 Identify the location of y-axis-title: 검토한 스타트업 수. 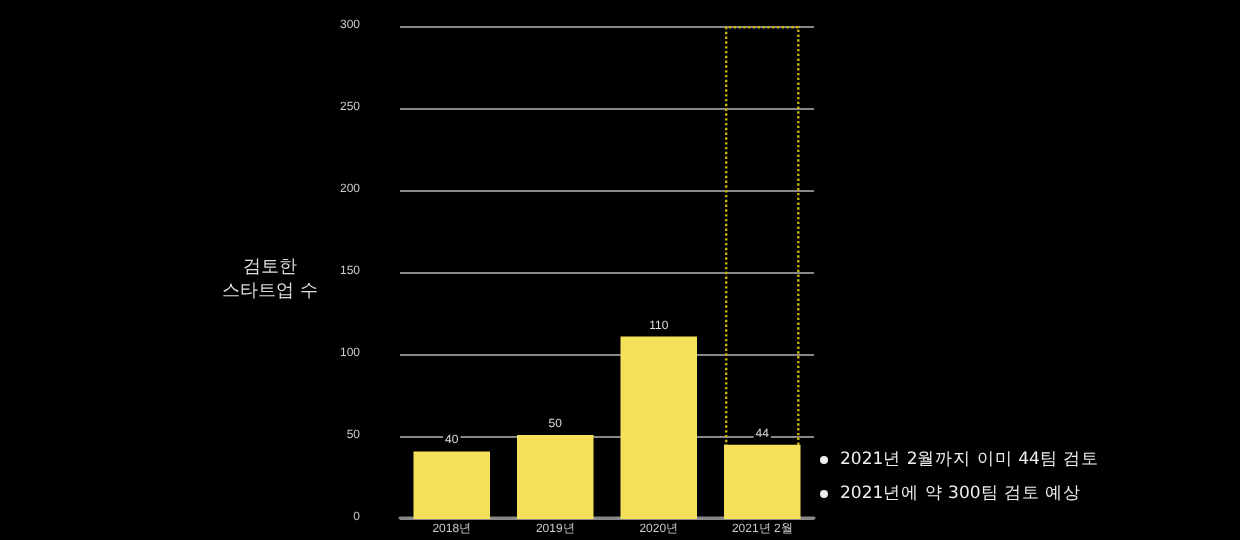
(270, 280).